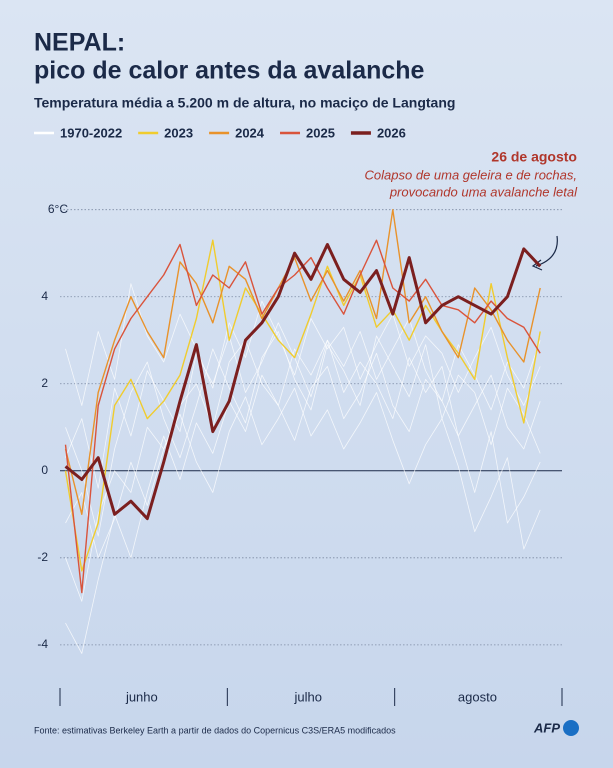  I want to click on y-tick-label: -4, so click(42, 644).